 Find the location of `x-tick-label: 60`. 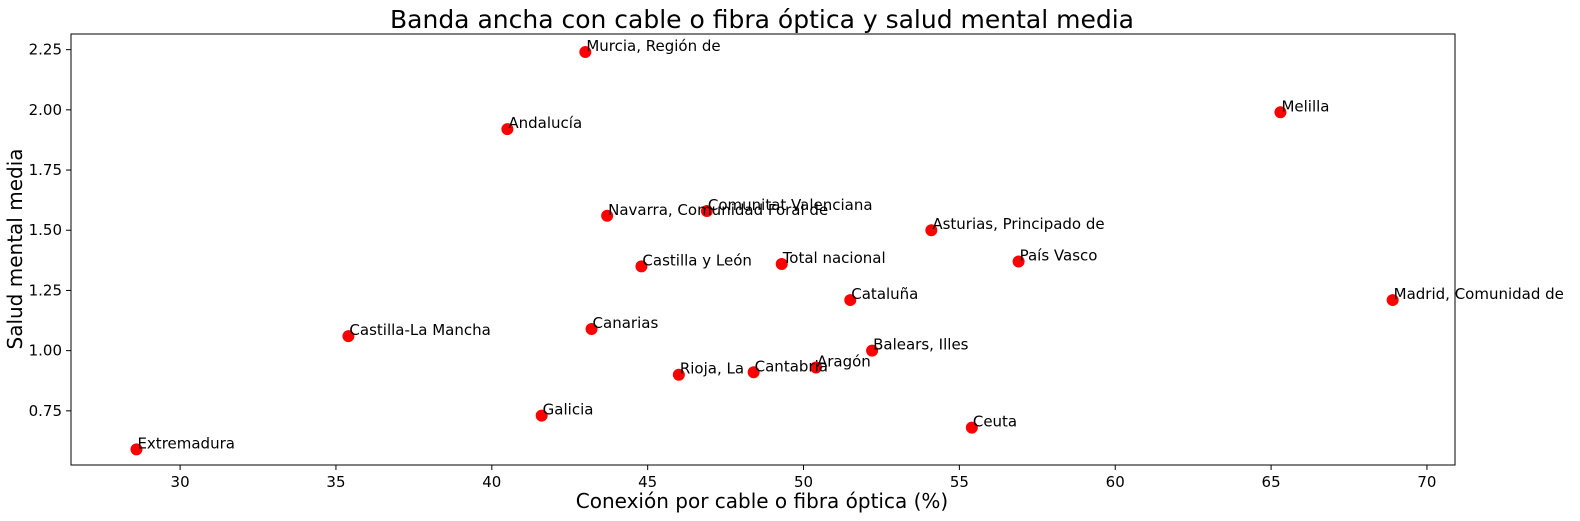

x-tick-label: 60 is located at coordinates (1115, 482).